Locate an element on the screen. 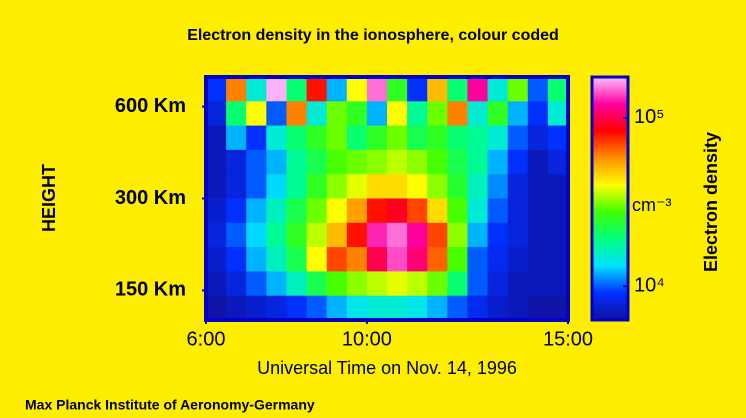 The height and width of the screenshot is (418, 746). x-tick-label: 15:00 is located at coordinates (568, 339).